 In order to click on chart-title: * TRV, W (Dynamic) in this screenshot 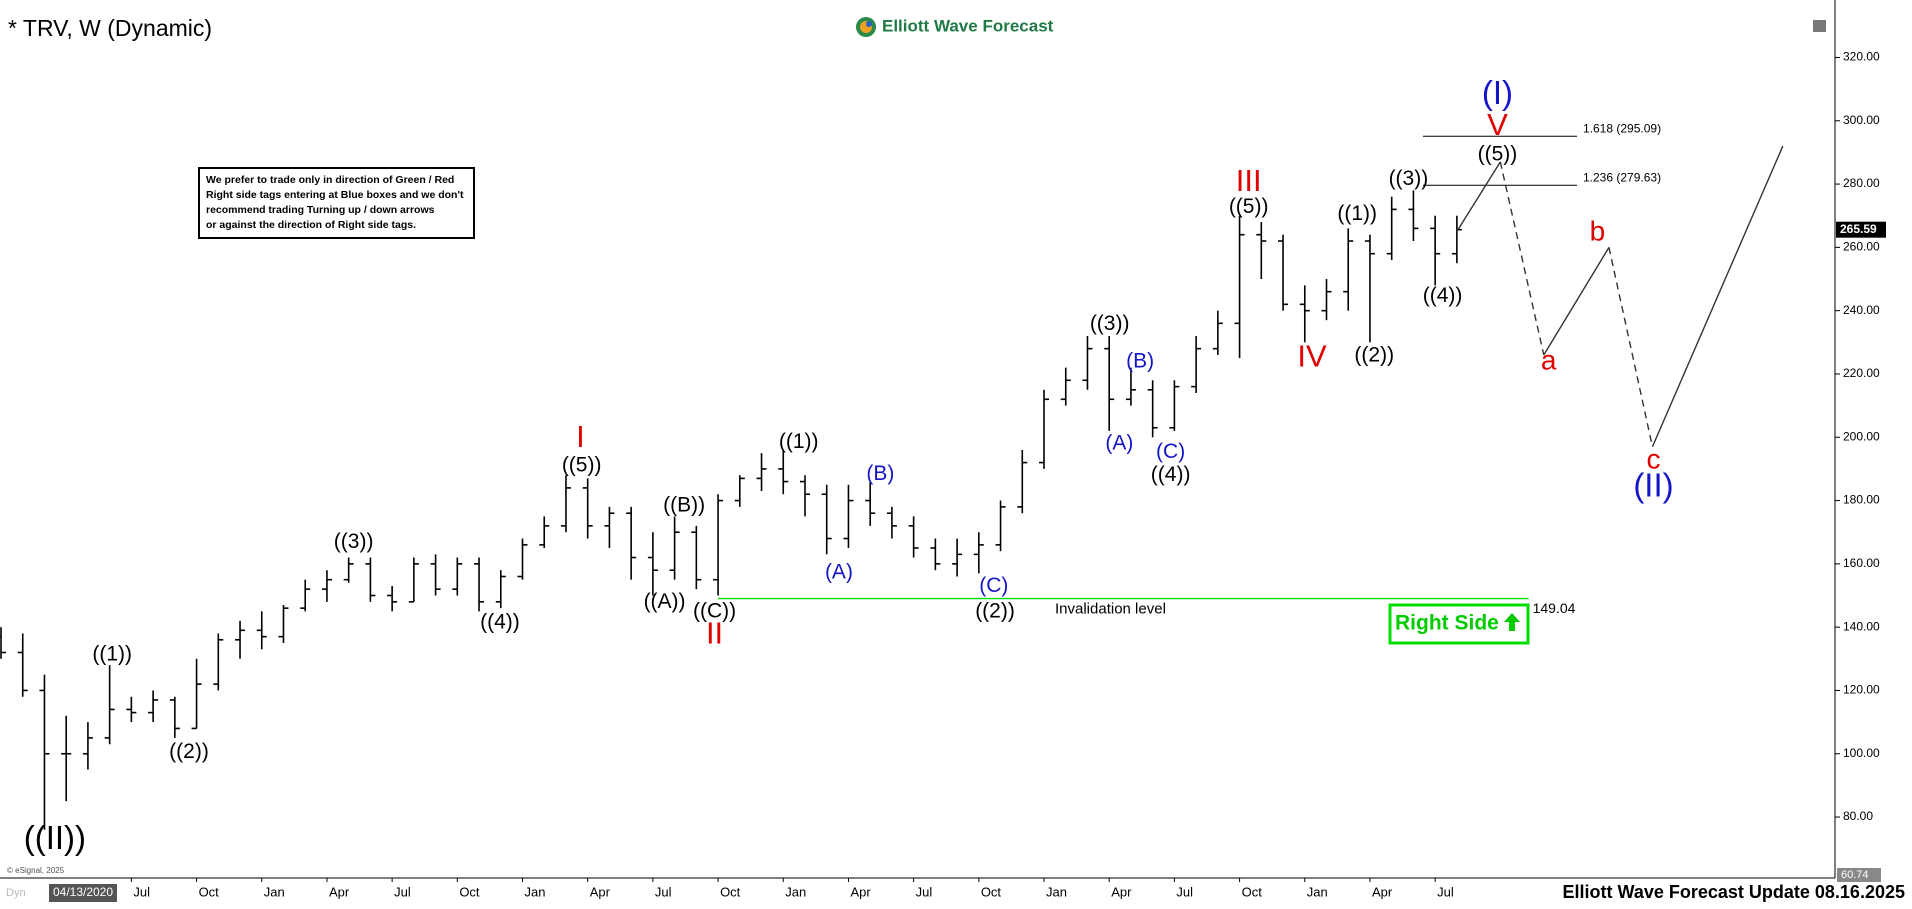, I will do `click(110, 28)`.